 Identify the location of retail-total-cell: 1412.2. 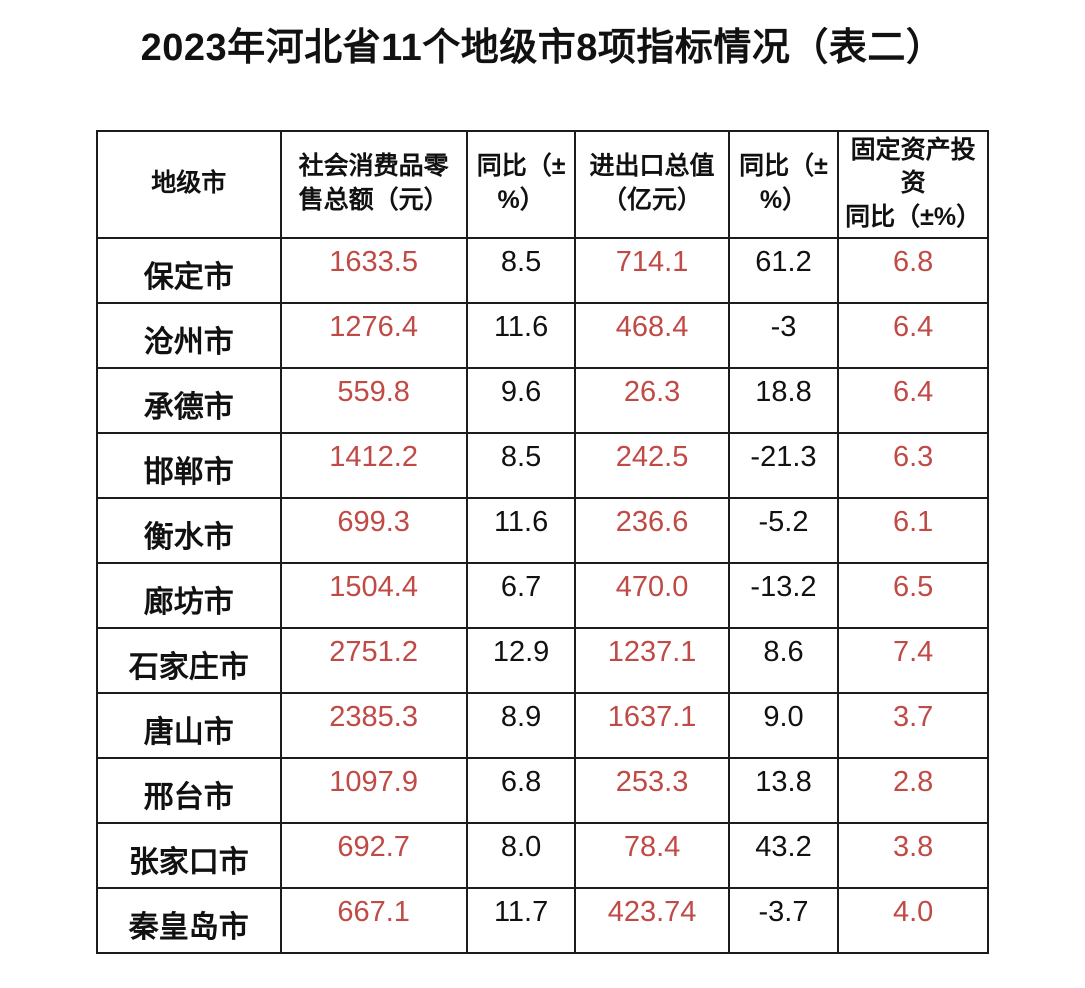
(373, 465).